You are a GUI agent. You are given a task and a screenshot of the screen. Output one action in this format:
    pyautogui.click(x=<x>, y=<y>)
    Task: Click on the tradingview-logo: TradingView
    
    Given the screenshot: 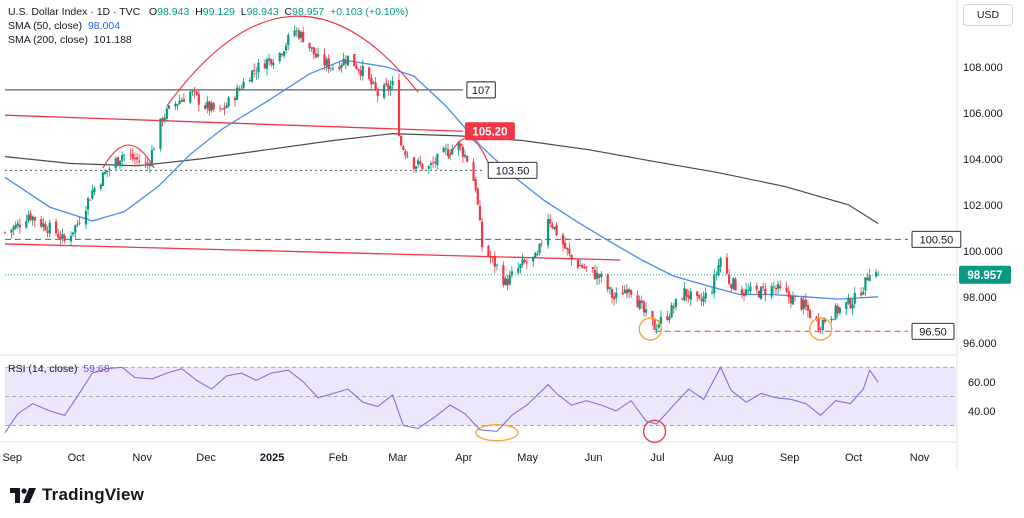 What is the action you would take?
    pyautogui.click(x=77, y=495)
    